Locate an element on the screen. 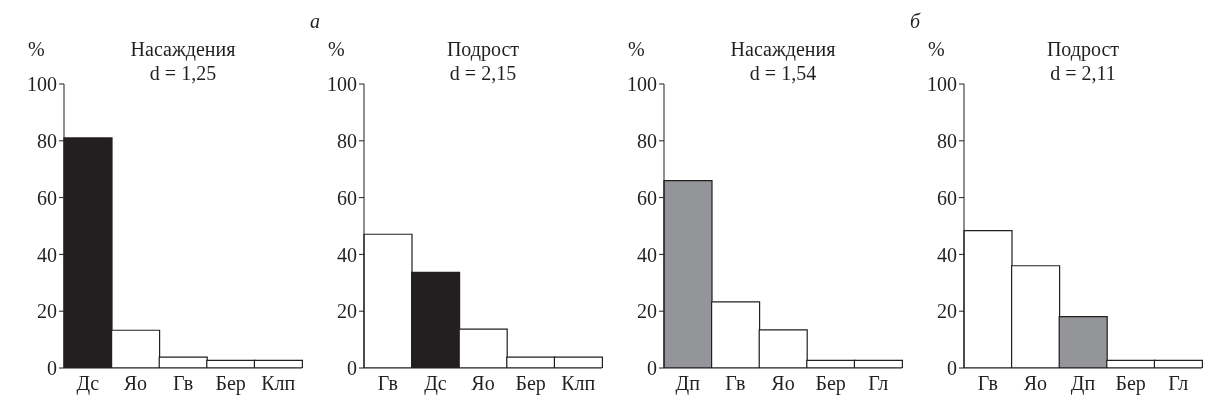  chart-subtitle: d = 1,25 is located at coordinates (183, 73).